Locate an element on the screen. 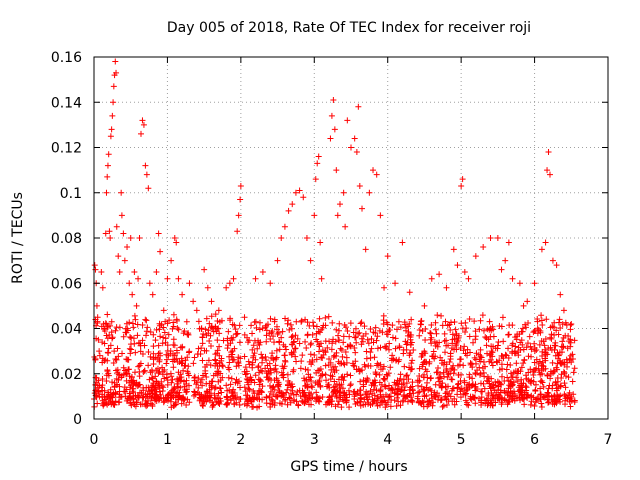 The image size is (640, 480). x-tick-labels: 0 1 2 3 4 5 6 7 is located at coordinates (351, 440).